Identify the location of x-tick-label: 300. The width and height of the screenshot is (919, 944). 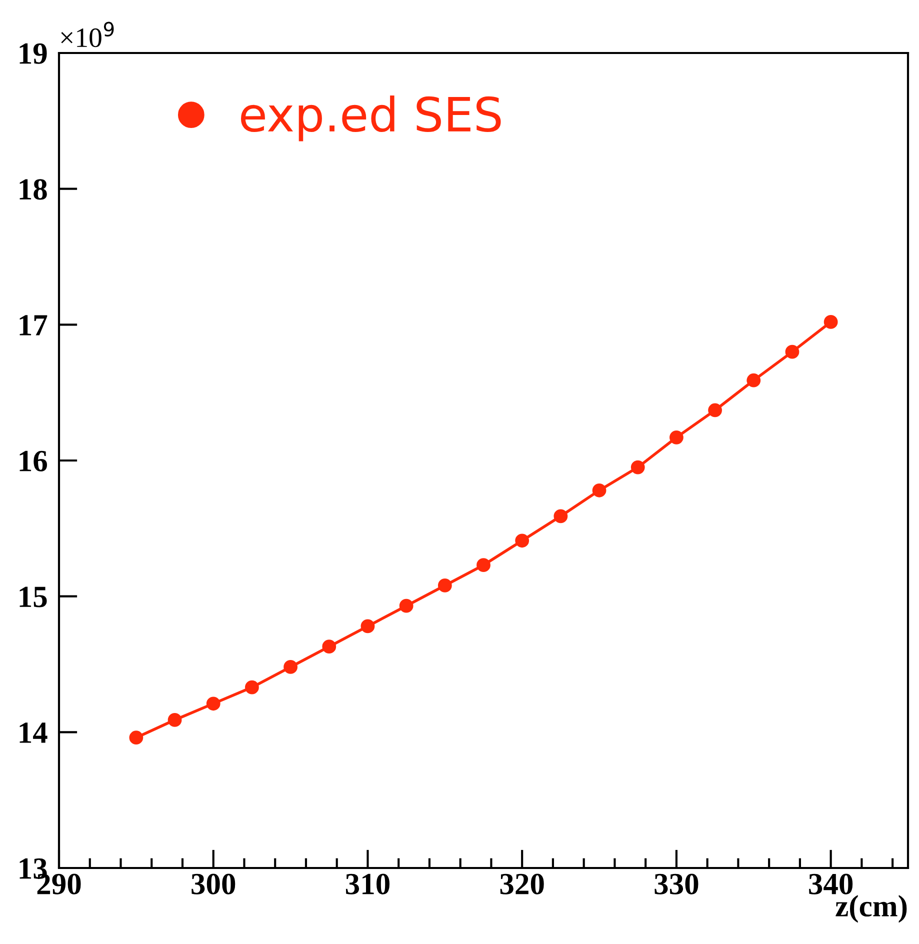
(214, 884).